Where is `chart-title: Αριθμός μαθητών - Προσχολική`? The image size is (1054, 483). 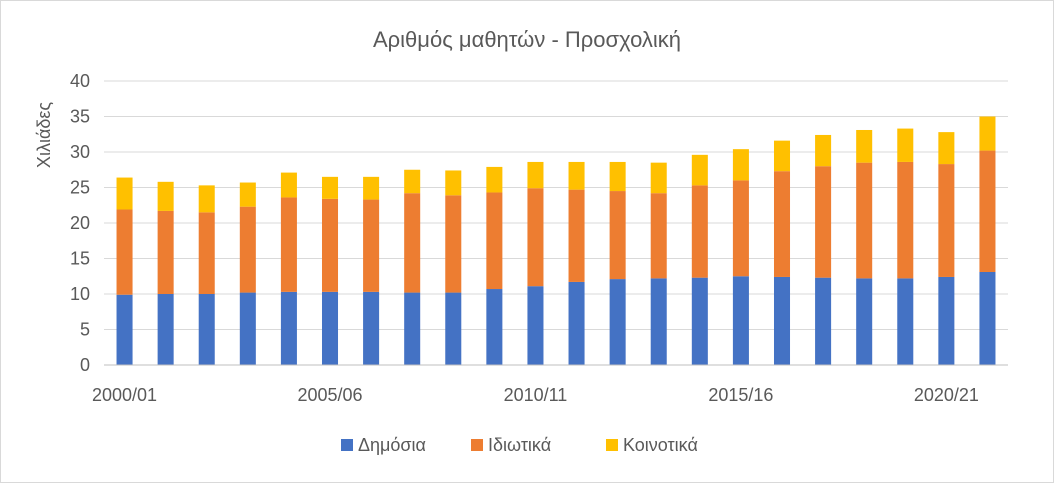 chart-title: Αριθμός μαθητών - Προσχολική is located at coordinates (527, 39).